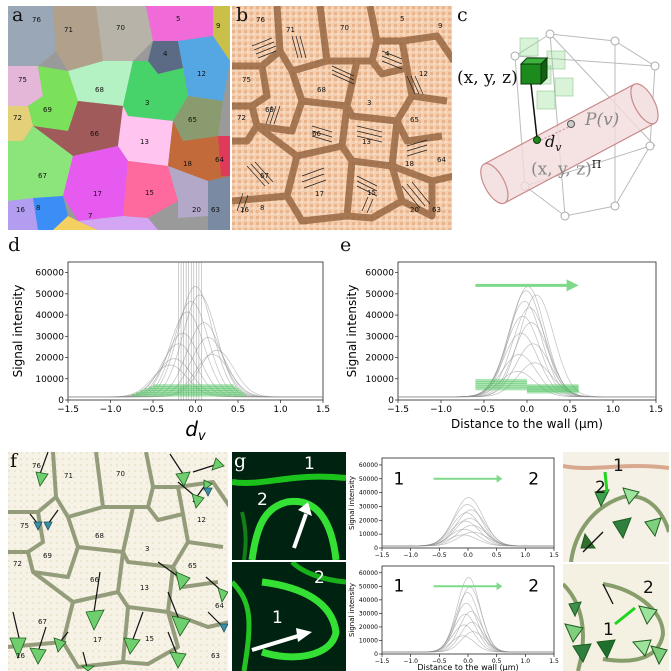 The width and height of the screenshot is (671, 671). I want to click on panel-label-f: f, so click(14, 462).